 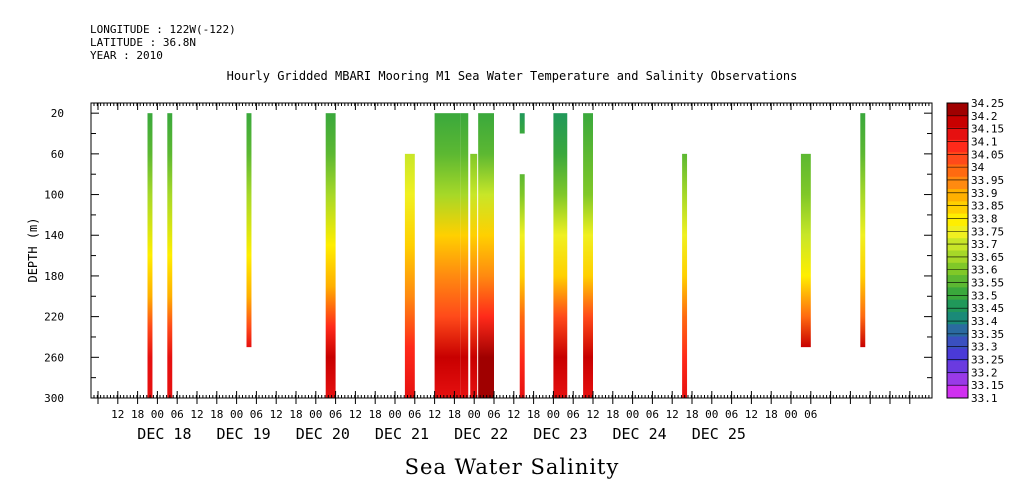 I want to click on colorbar-label: 33.2, so click(x=984, y=372).